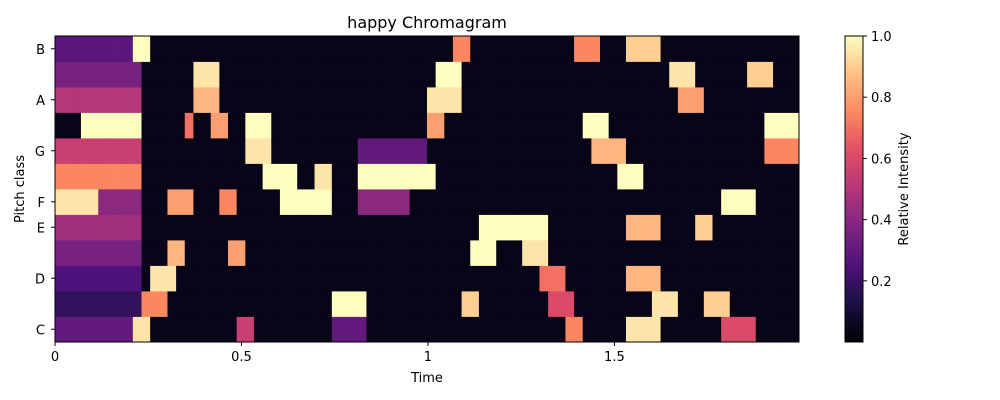 This screenshot has height=400, width=1000. What do you see at coordinates (40, 330) in the screenshot?
I see `y-tick-label: C` at bounding box center [40, 330].